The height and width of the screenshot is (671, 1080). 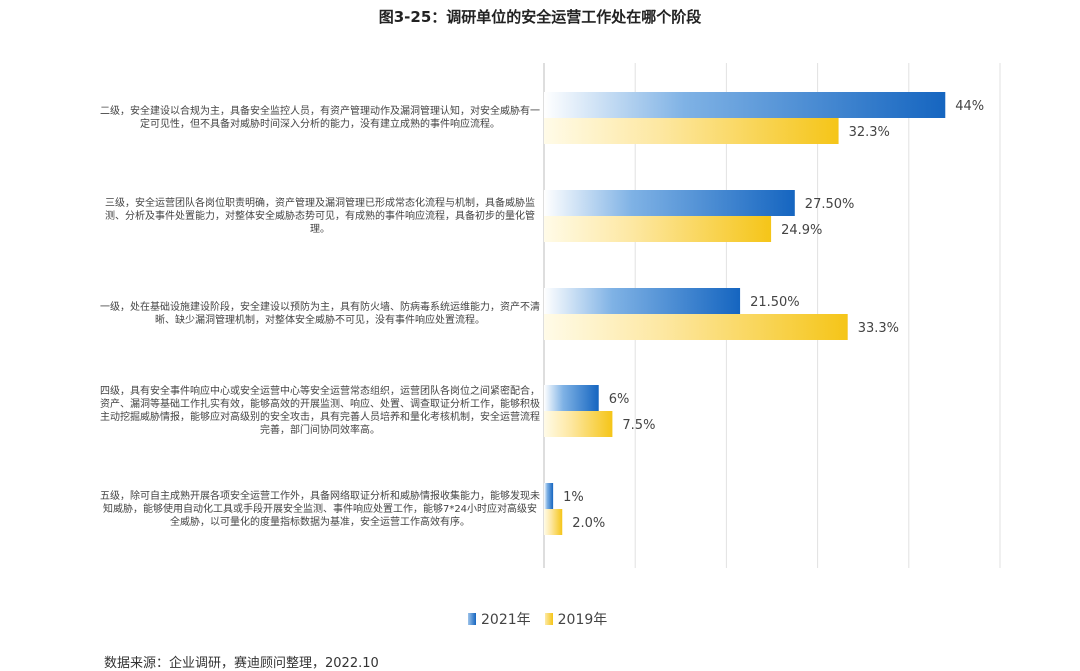 I want to click on bar-2019年-0, so click(x=691, y=131).